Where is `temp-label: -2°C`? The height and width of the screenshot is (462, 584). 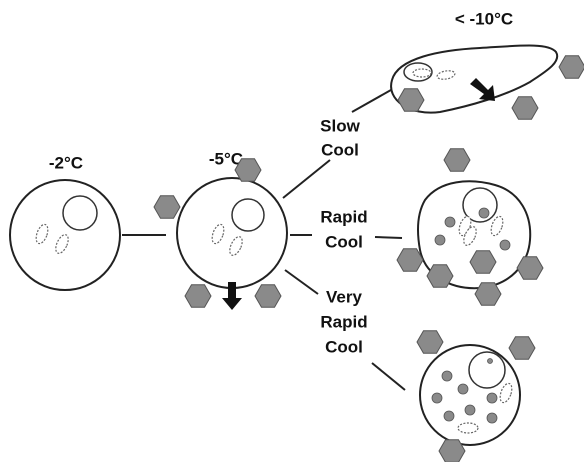 temp-label: -2°C is located at coordinates (66, 162).